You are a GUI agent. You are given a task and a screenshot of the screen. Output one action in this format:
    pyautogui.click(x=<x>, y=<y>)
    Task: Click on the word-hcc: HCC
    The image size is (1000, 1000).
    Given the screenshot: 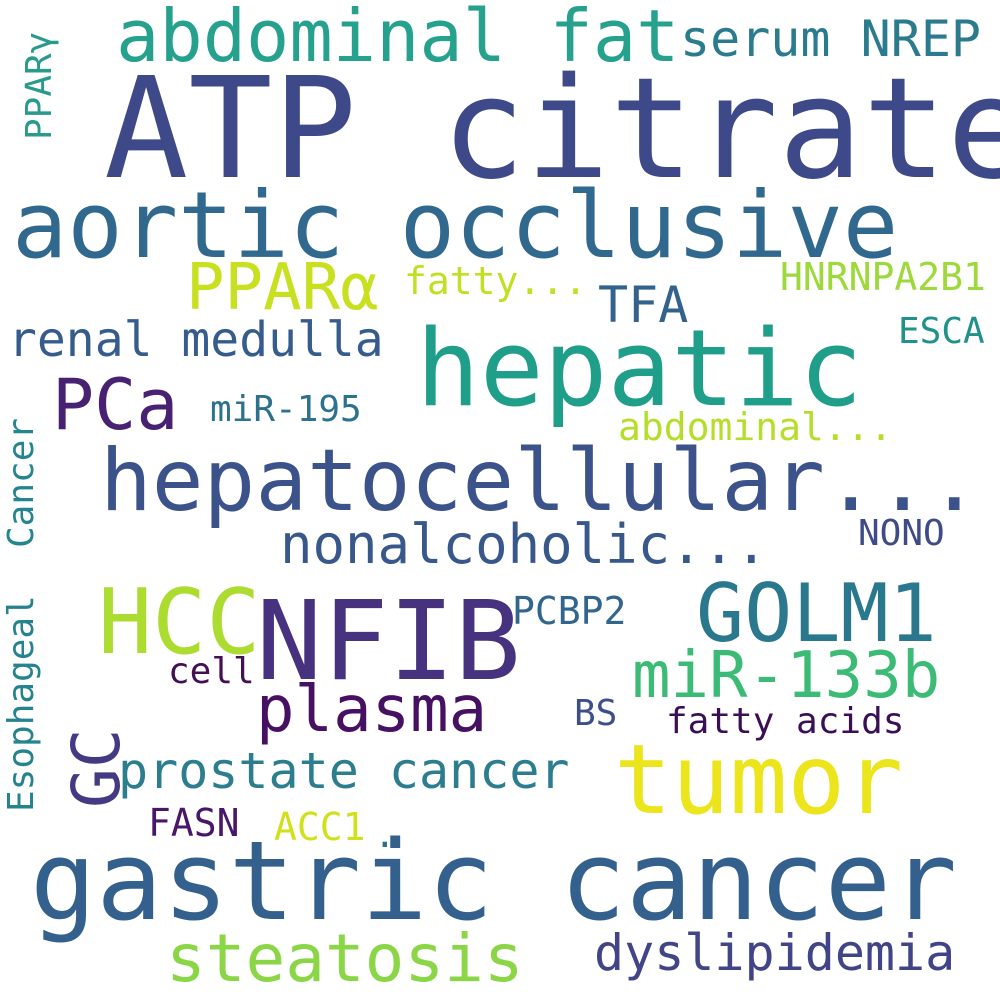 What is the action you would take?
    pyautogui.click(x=179, y=622)
    